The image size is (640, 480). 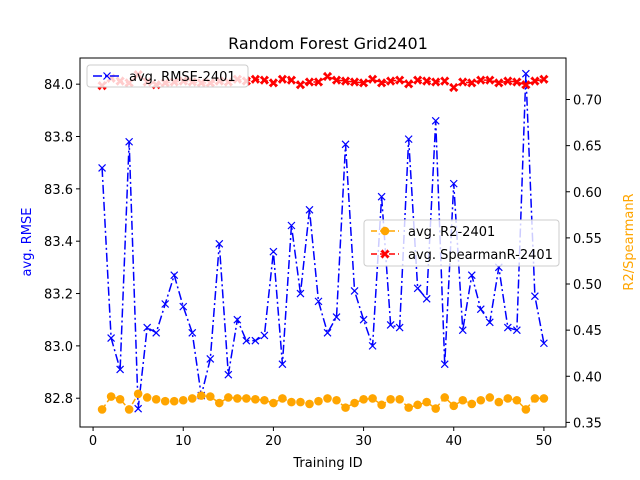 What do you see at coordinates (58, 295) in the screenshot?
I see `y-left-tick-label: 83.2` at bounding box center [58, 295].